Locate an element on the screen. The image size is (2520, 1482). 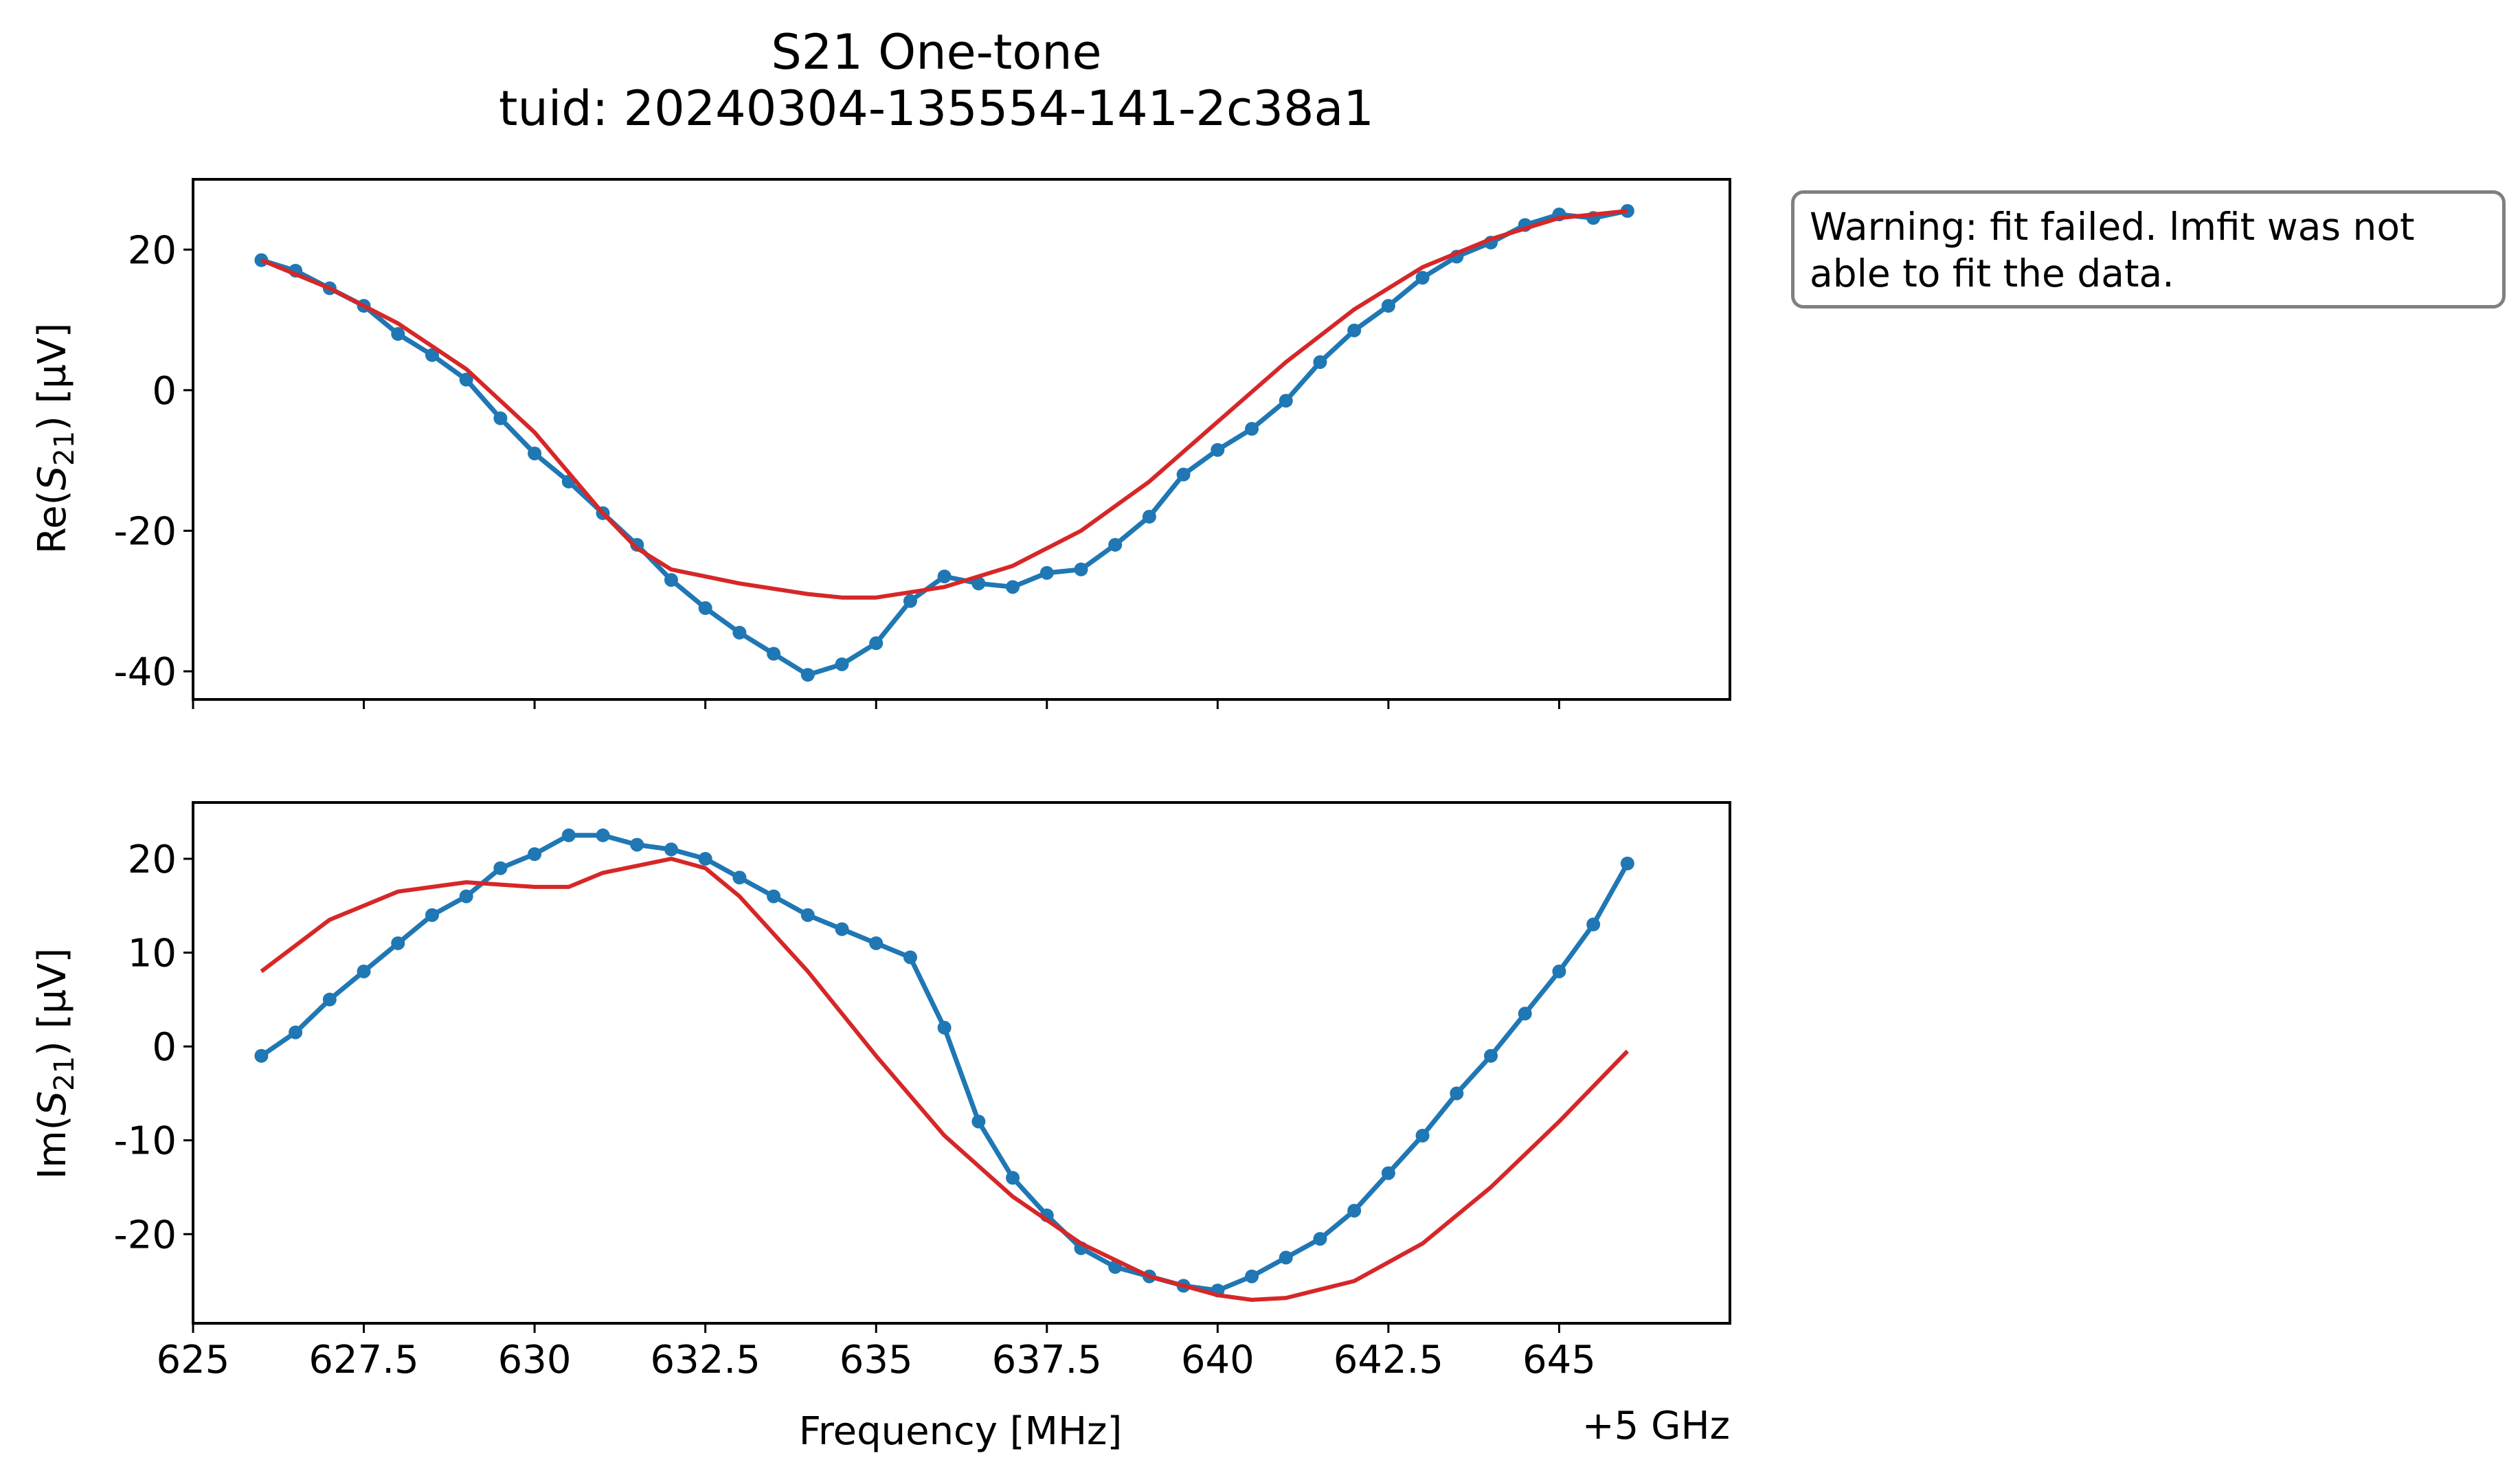
im-s21-ylabel: Im(S21) [µV] is located at coordinates (55, 1064).